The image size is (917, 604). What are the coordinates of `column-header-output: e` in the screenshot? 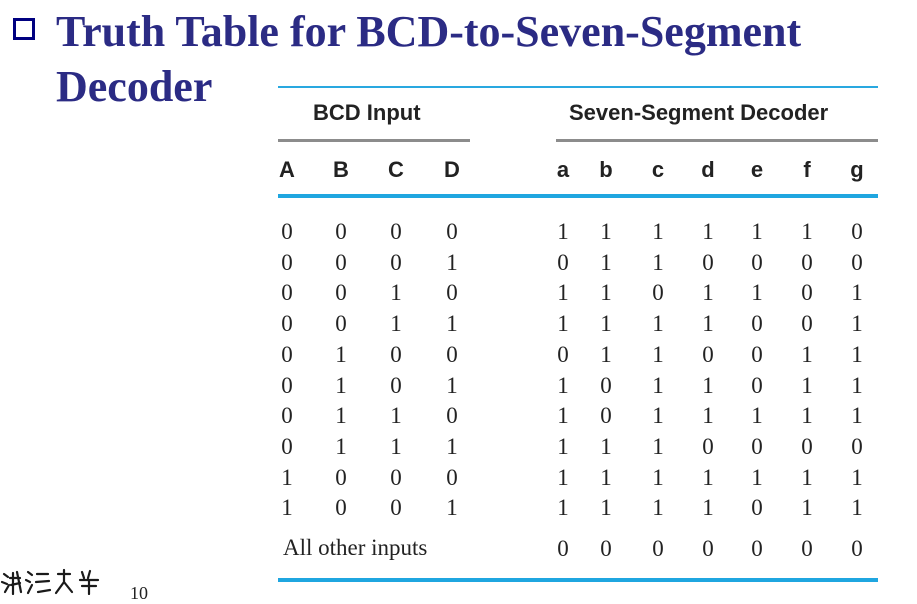 It's located at (757, 169).